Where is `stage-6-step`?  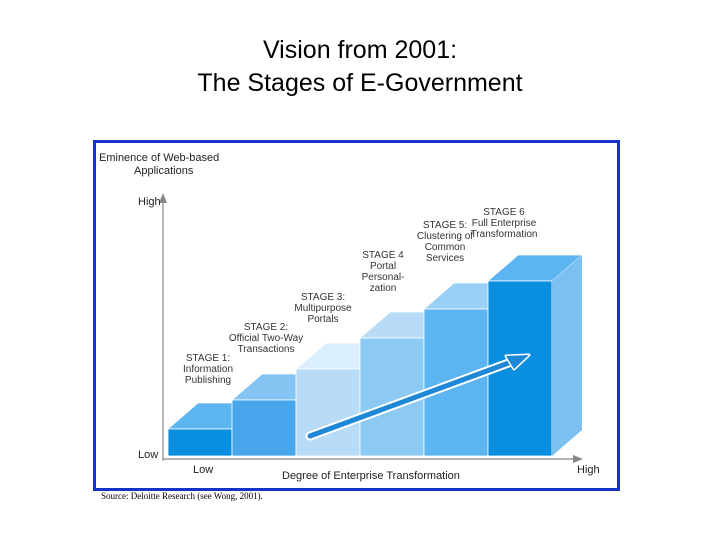 stage-6-step is located at coordinates (535, 355).